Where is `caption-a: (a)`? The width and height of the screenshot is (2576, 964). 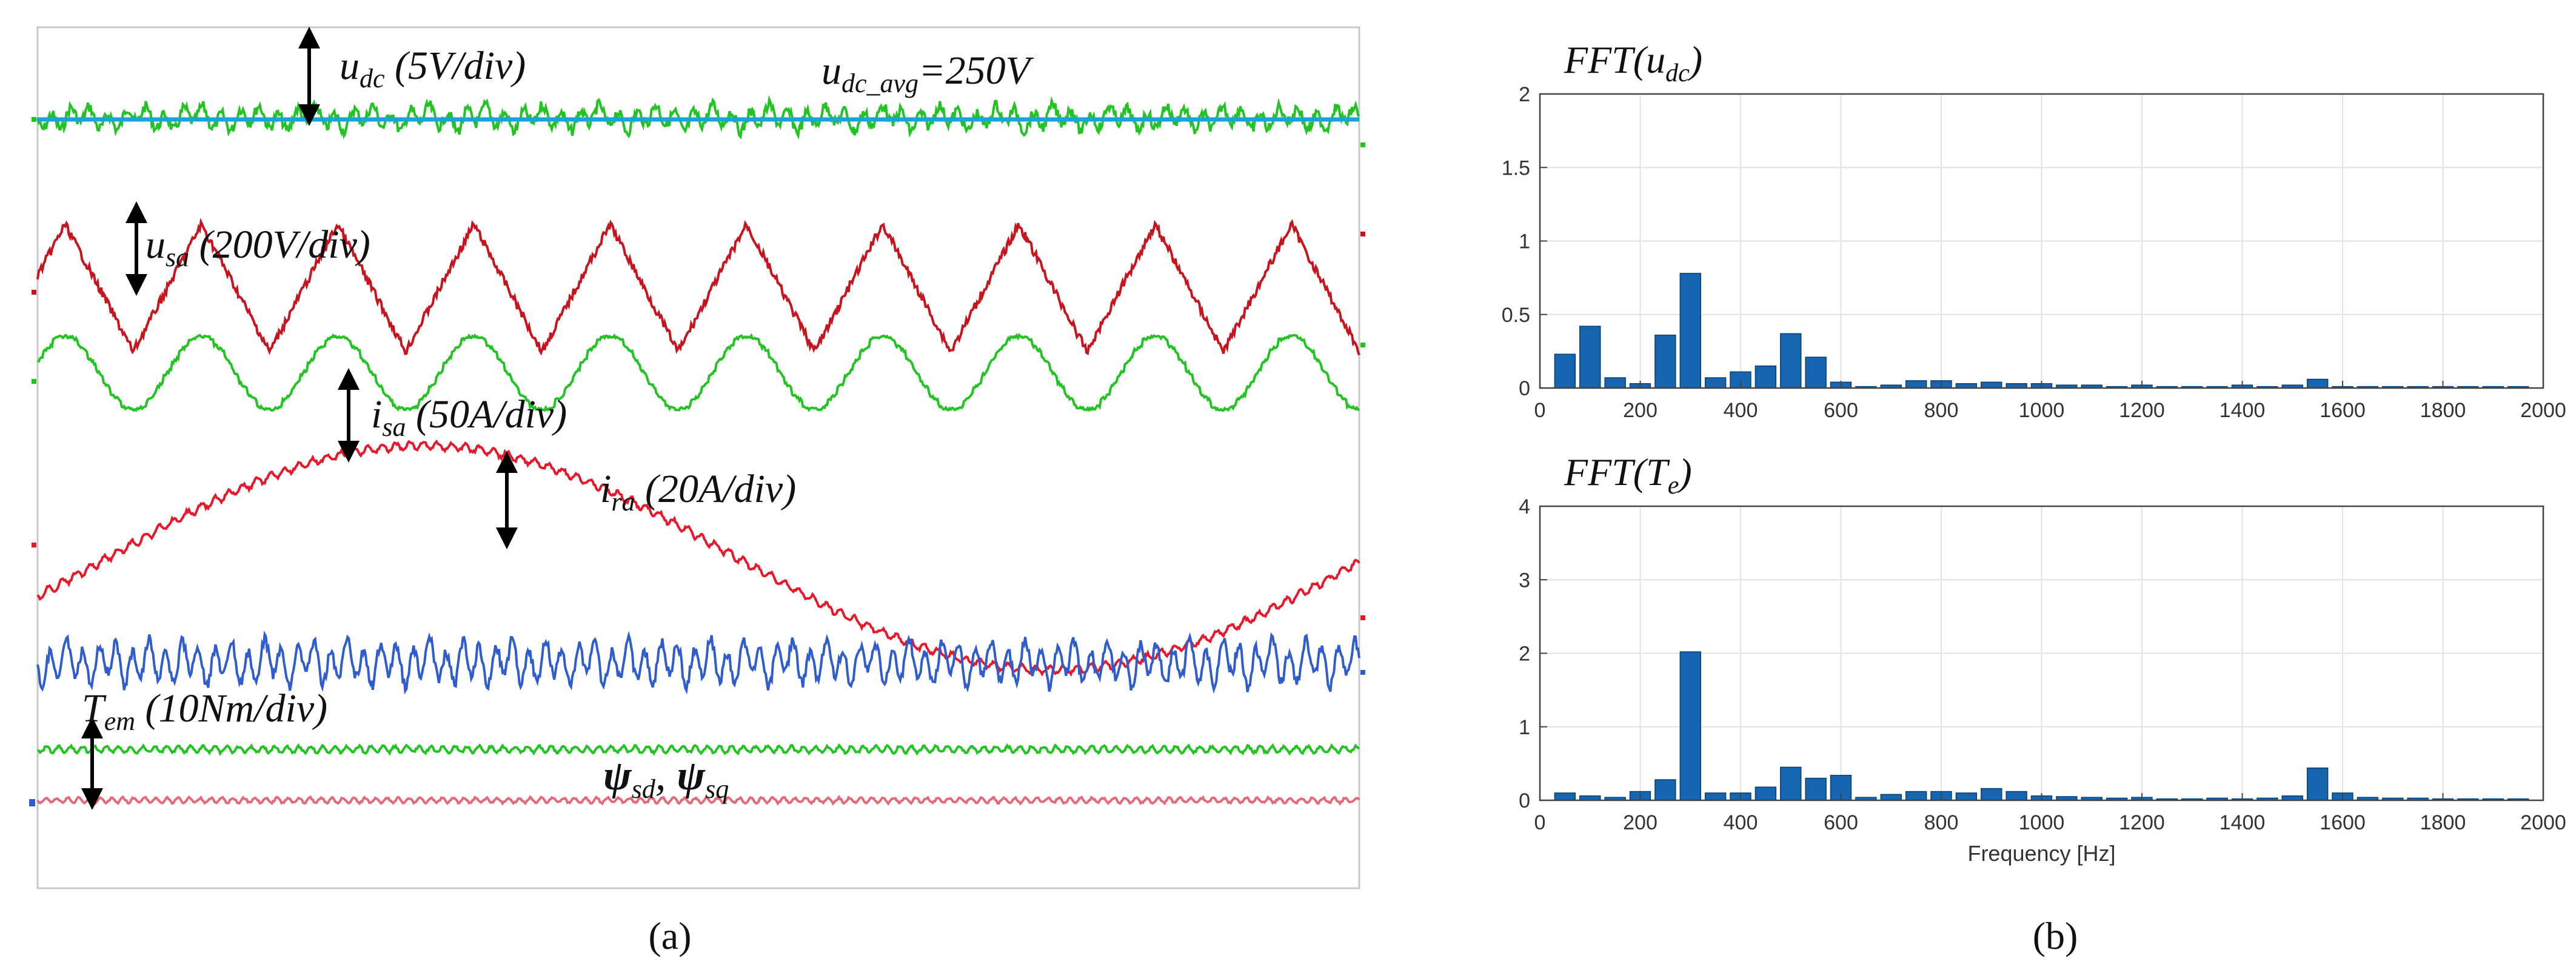 caption-a: (a) is located at coordinates (669, 935).